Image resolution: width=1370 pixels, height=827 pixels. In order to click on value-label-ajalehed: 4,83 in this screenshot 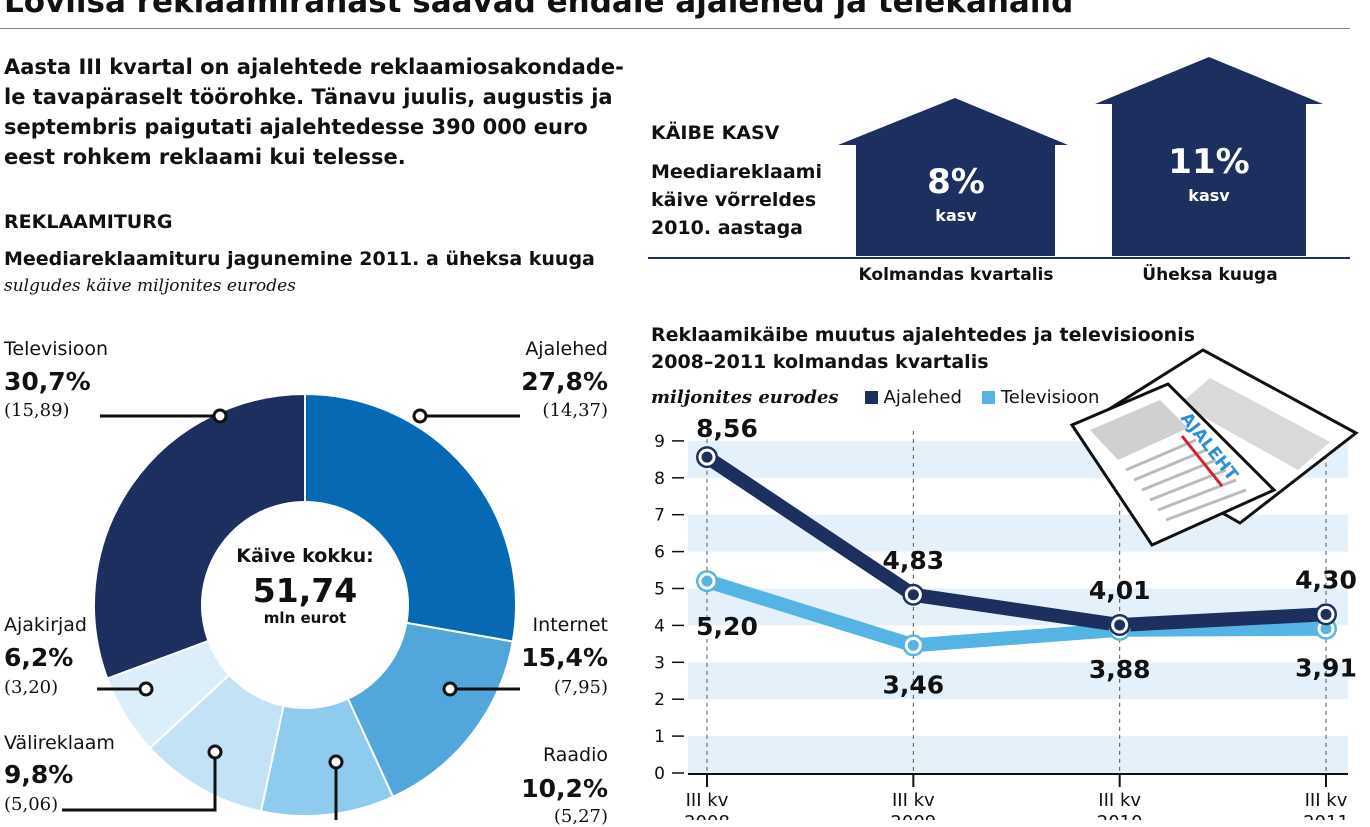, I will do `click(913, 560)`.